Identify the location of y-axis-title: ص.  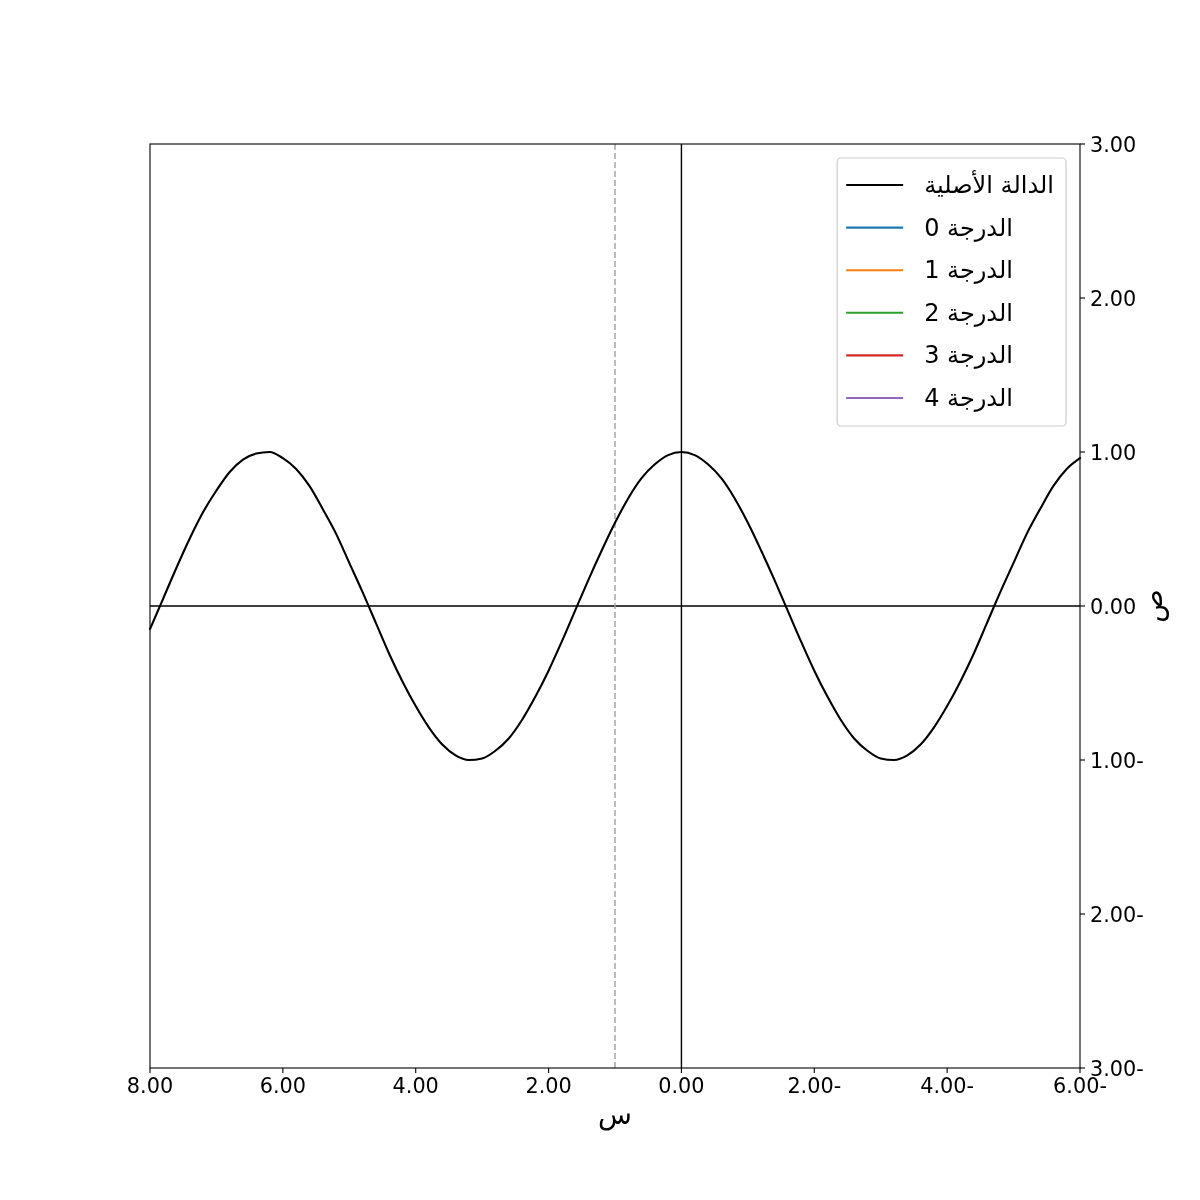
(1152, 606).